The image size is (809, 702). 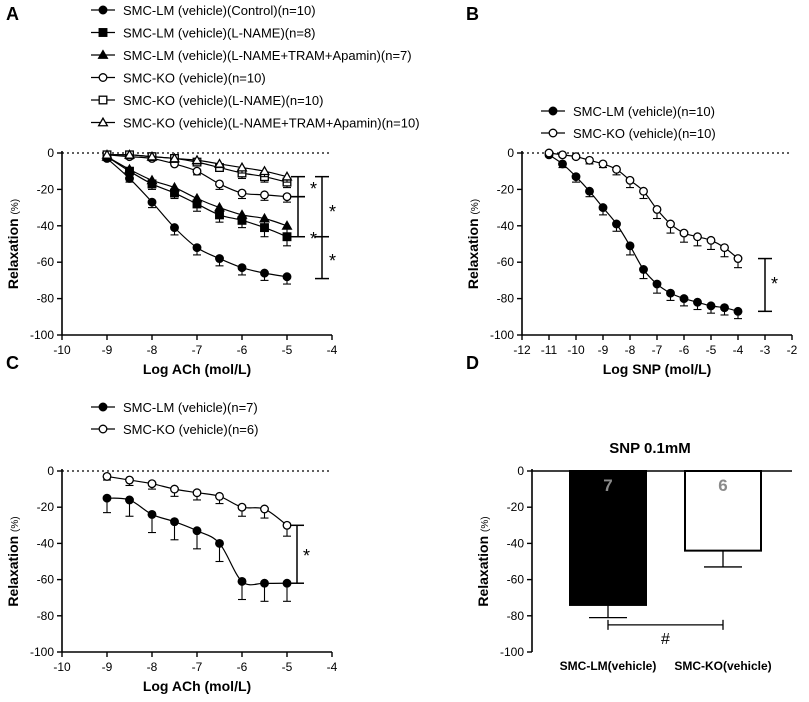 What do you see at coordinates (190, 407) in the screenshot?
I see `legend-entry: SMC-LM (vehicle)(n=7)` at bounding box center [190, 407].